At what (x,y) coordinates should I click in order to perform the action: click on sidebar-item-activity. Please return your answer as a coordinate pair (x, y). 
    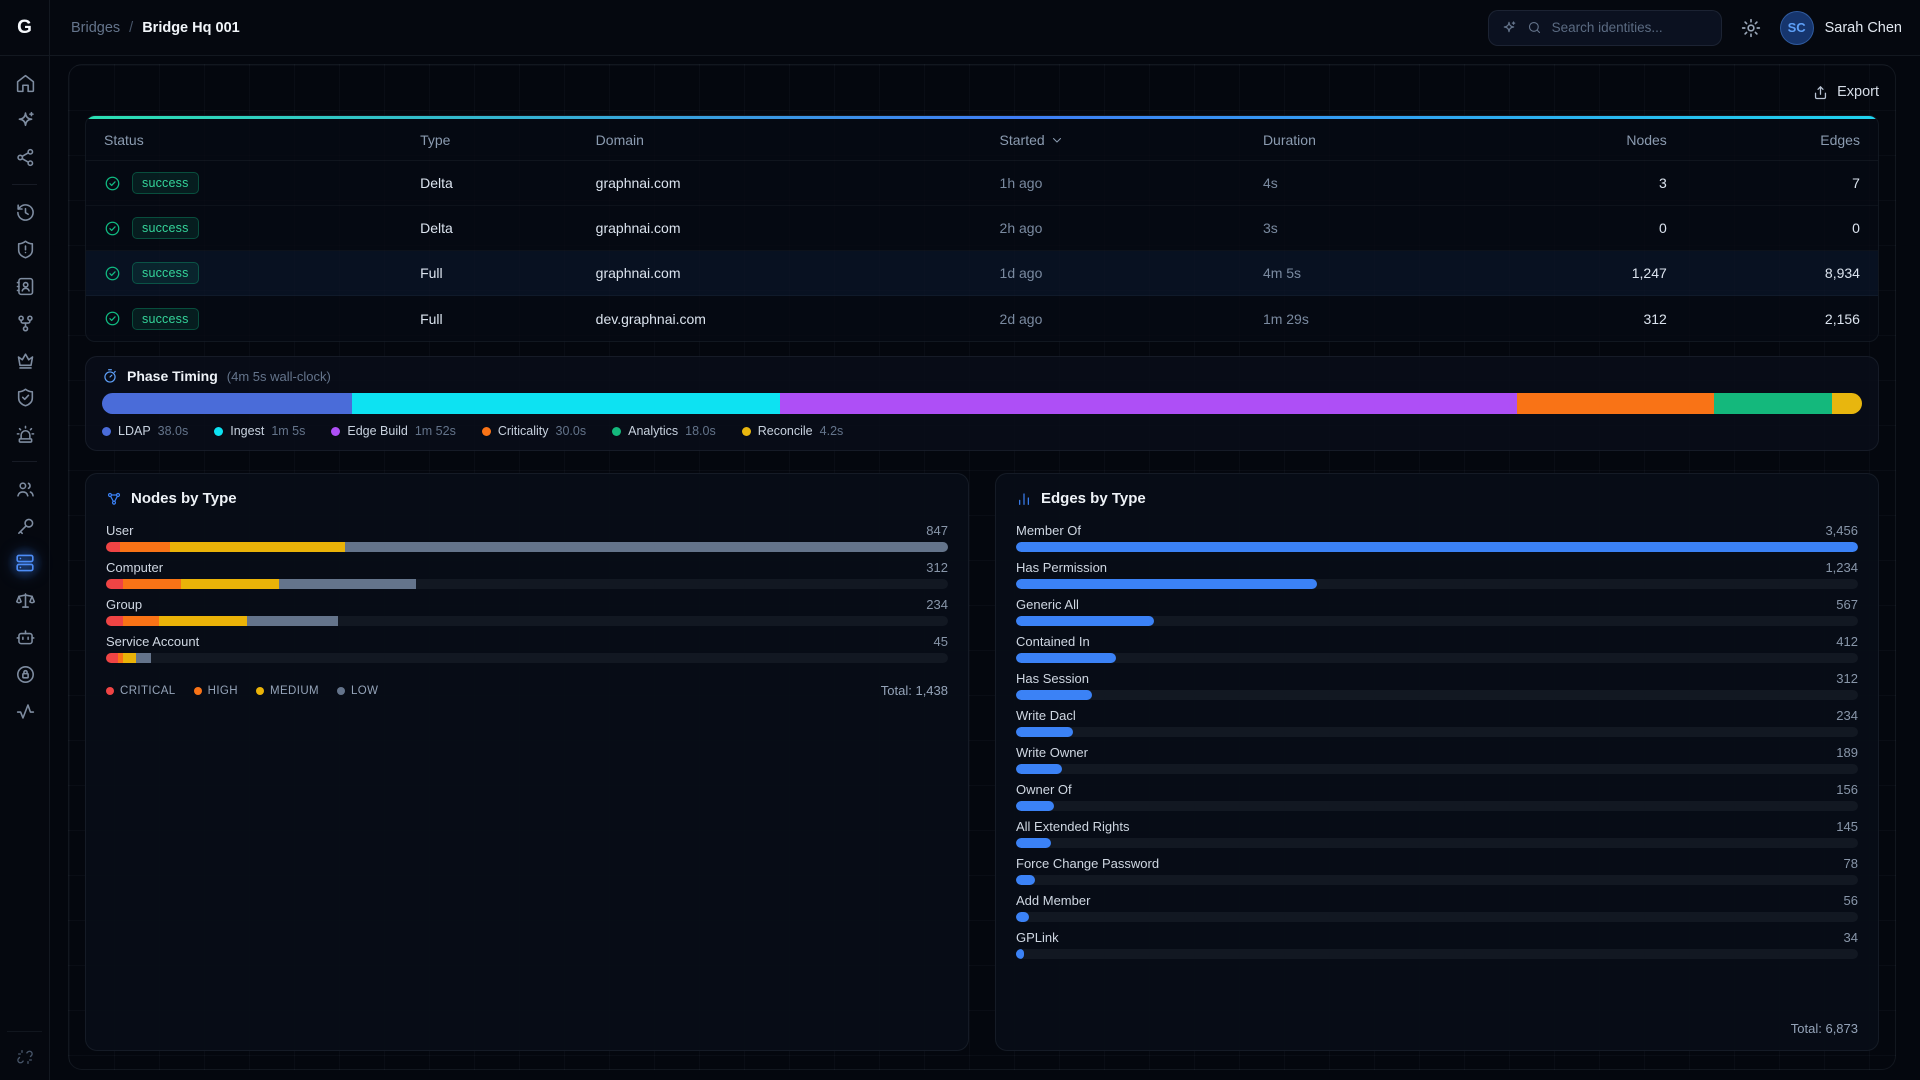
    Looking at the image, I should click on (25, 711).